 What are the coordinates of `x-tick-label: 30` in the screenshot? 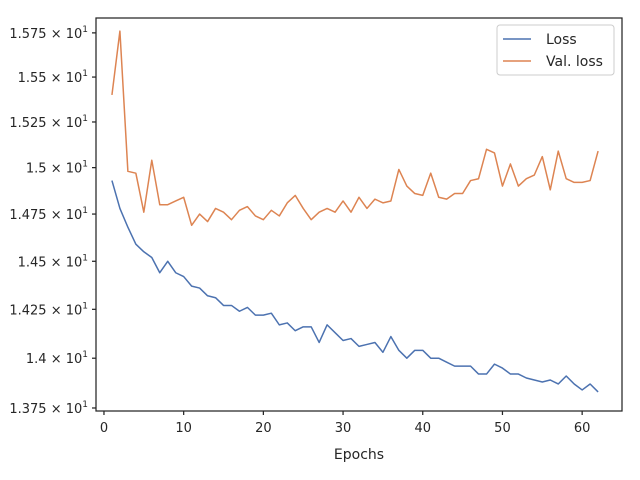 It's located at (343, 428).